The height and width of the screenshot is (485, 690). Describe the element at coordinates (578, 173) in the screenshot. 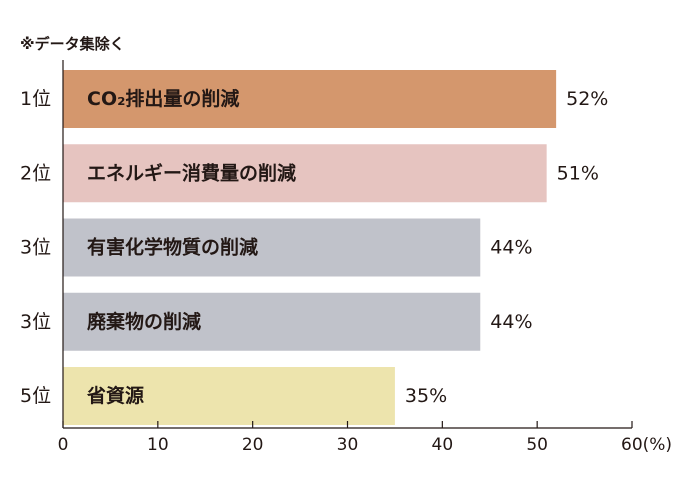

I see `value-label: 51%` at that location.